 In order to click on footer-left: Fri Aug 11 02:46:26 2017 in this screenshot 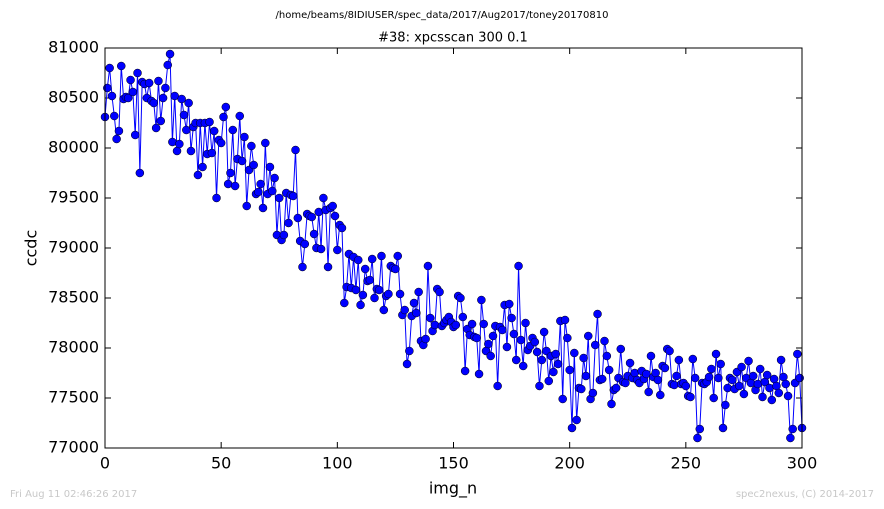, I will do `click(73, 494)`.